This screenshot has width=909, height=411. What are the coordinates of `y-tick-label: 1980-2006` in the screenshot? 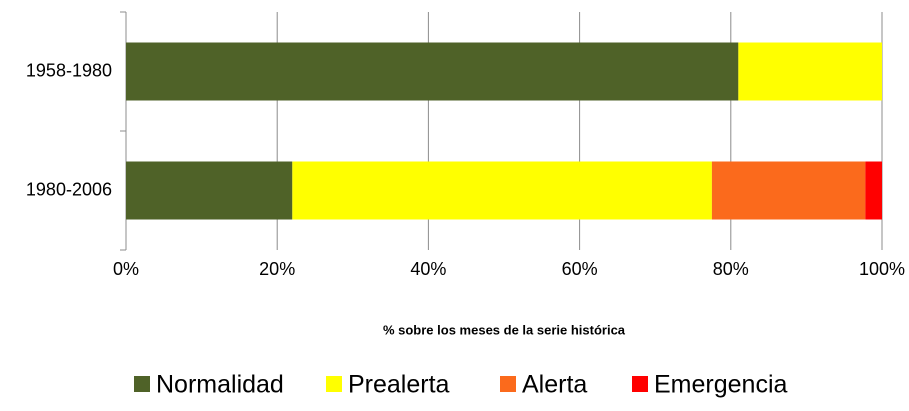 It's located at (69, 189).